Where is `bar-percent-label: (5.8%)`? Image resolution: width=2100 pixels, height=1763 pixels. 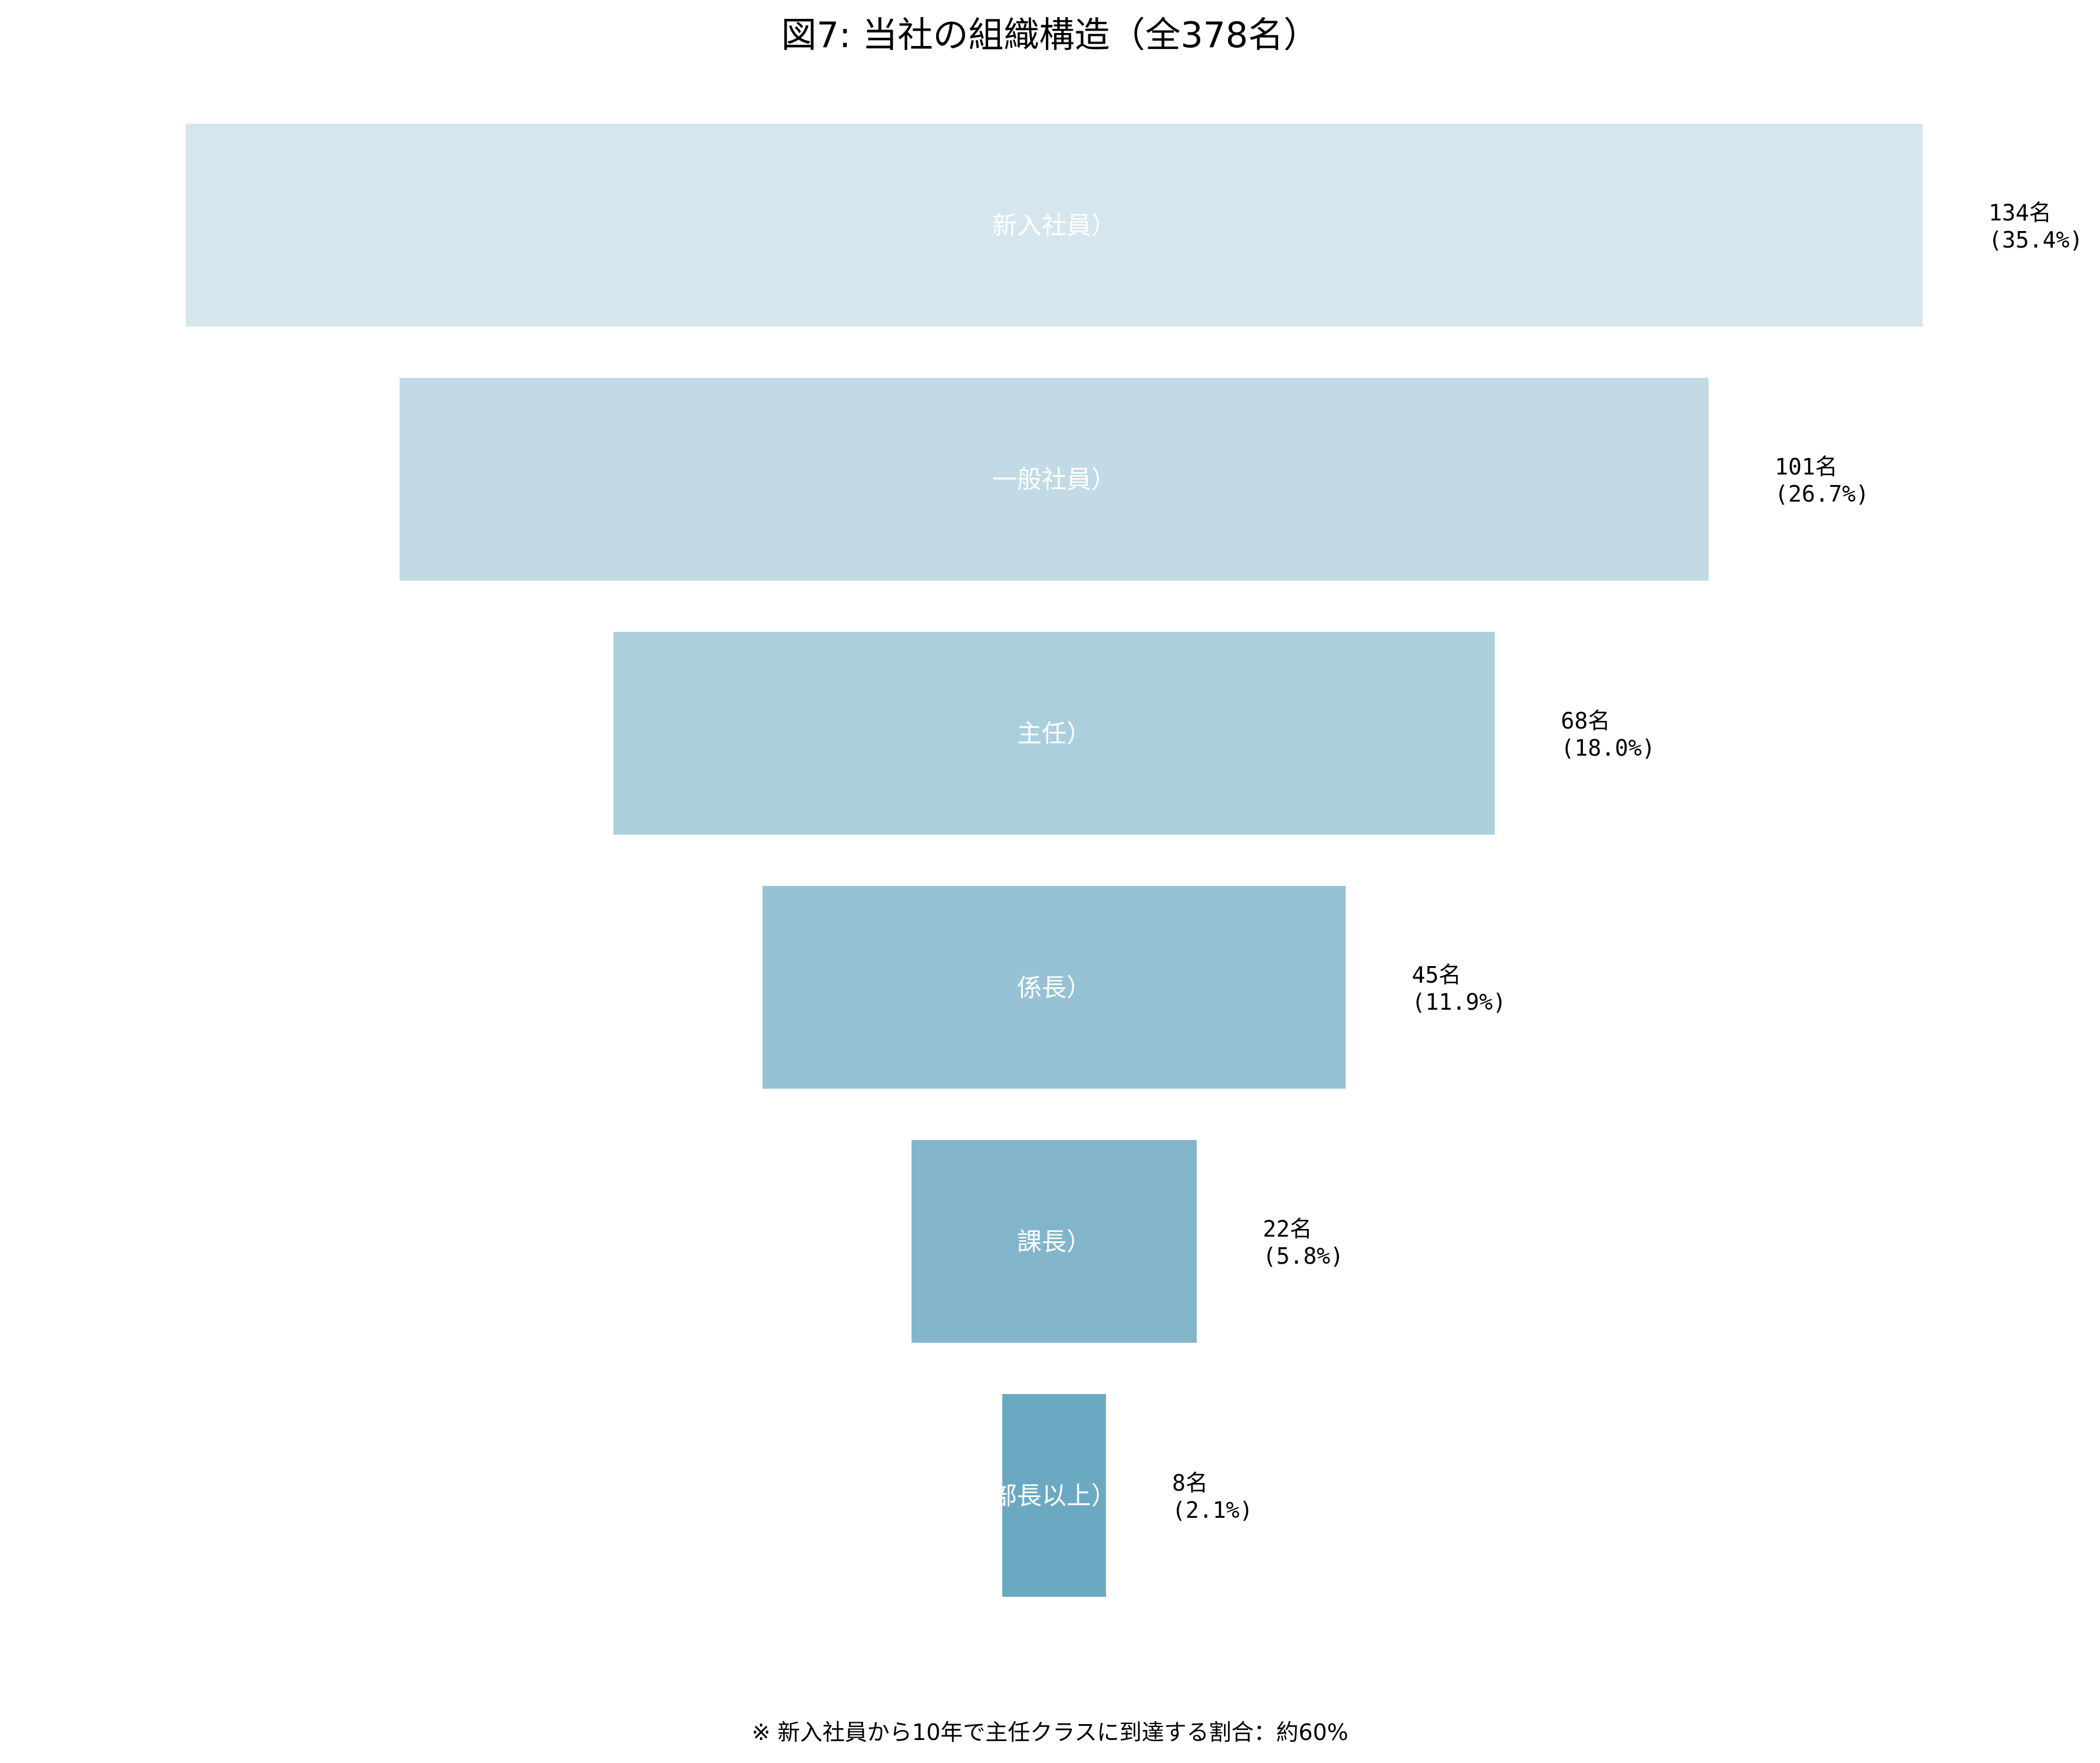
bar-percent-label: (5.8%) is located at coordinates (1303, 1256).